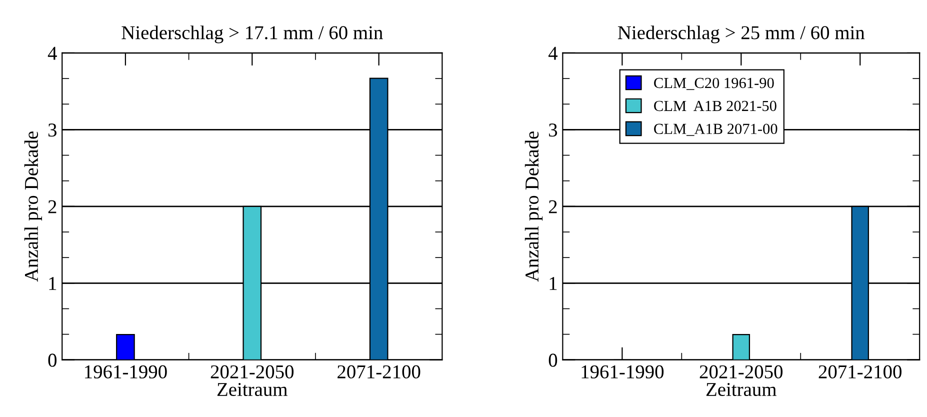 The height and width of the screenshot is (417, 927). What do you see at coordinates (741, 35) in the screenshot?
I see `chart-title: Niederschlag > 25 mm / 60 min` at bounding box center [741, 35].